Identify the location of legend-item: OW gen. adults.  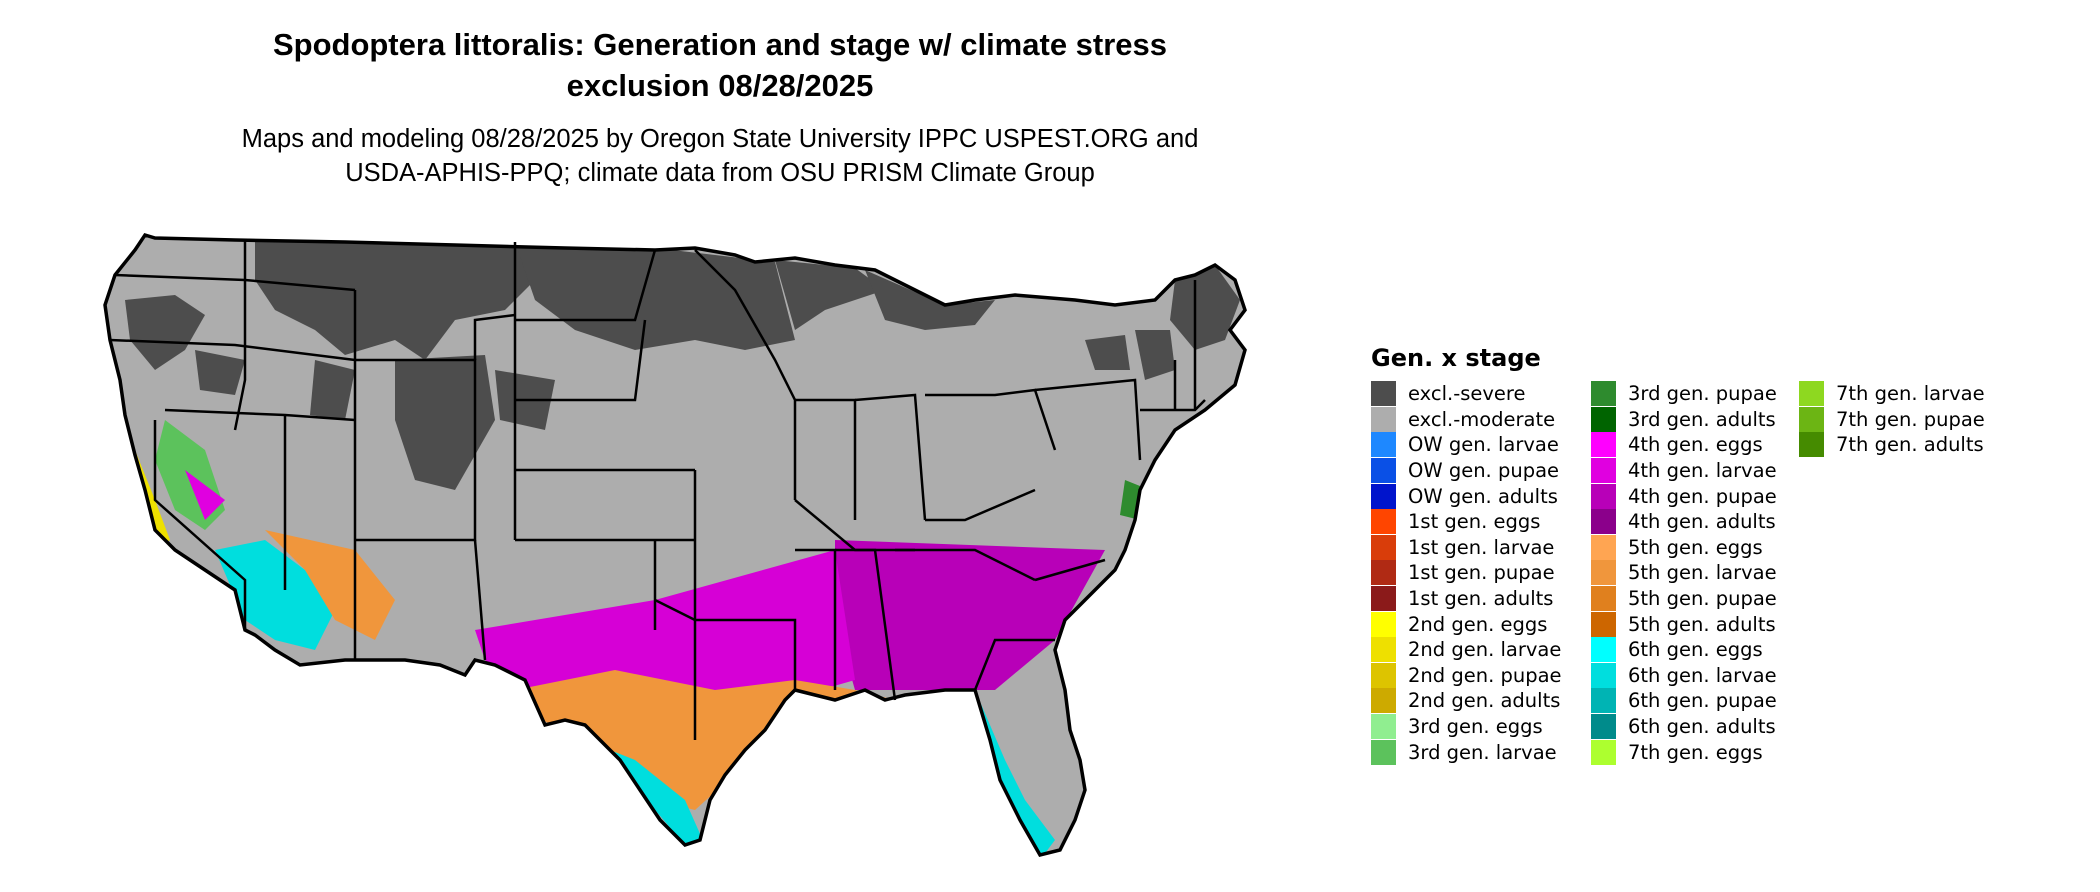
(1466, 496).